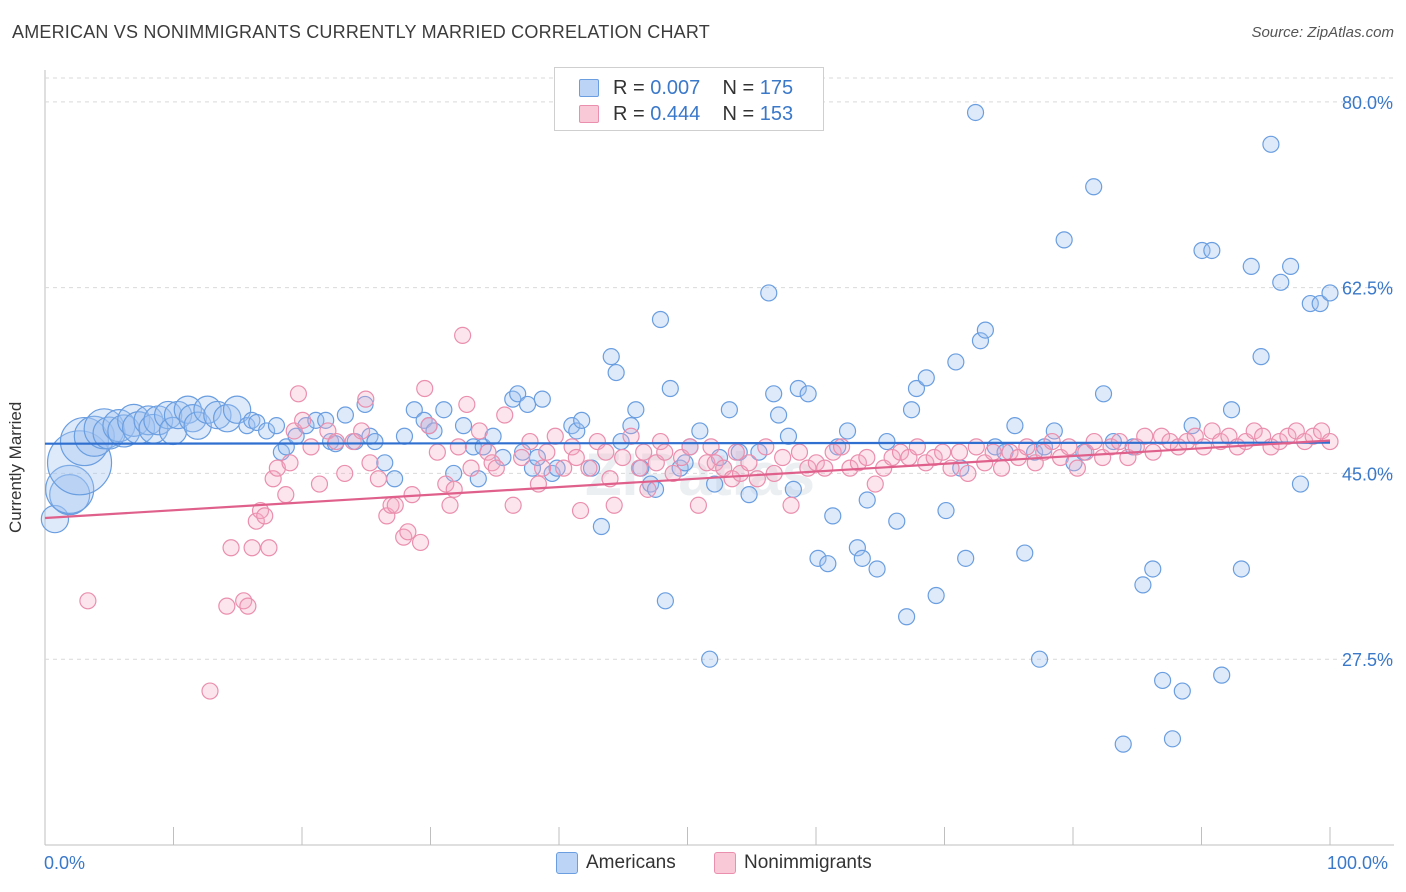  What do you see at coordinates (1367, 103) in the screenshot?
I see `y-tick-label: 80.0%` at bounding box center [1367, 103].